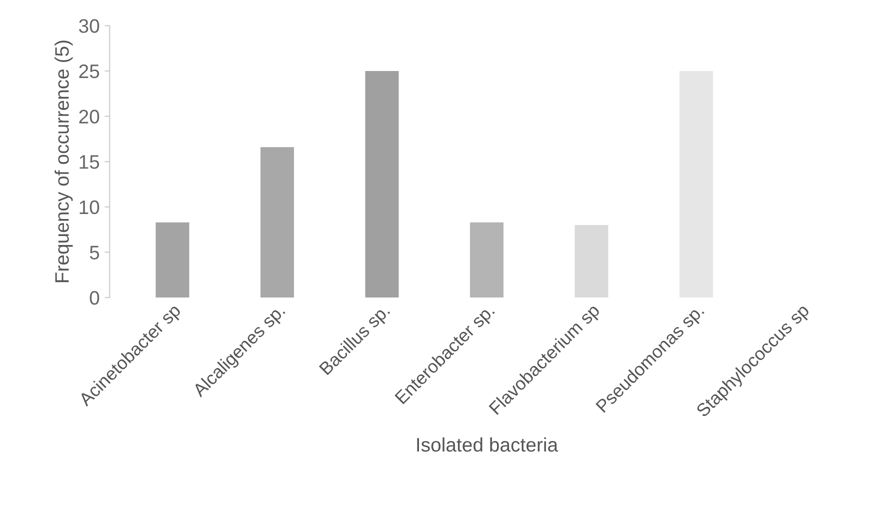 The height and width of the screenshot is (513, 877). What do you see at coordinates (89, 71) in the screenshot?
I see `y-tick-label: 25` at bounding box center [89, 71].